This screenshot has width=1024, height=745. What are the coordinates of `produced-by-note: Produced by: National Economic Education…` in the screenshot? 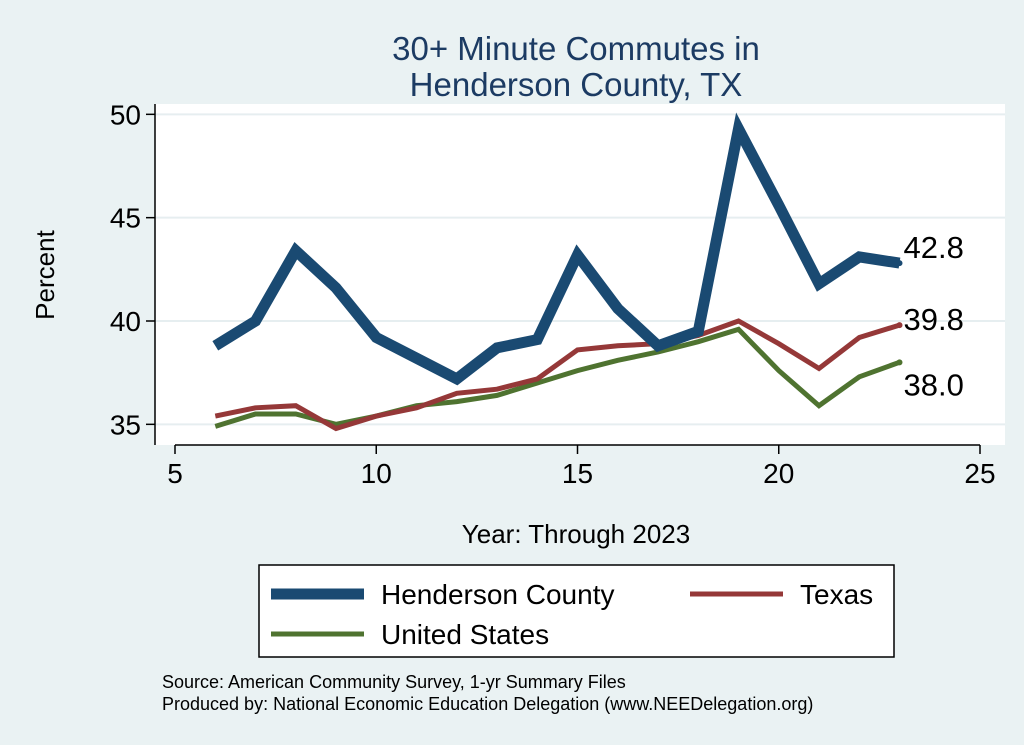 It's located at (487, 704).